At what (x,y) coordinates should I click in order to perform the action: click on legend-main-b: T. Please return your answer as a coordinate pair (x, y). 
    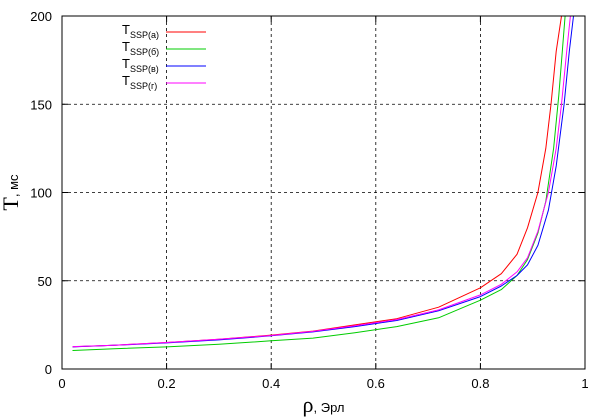
    Looking at the image, I should click on (126, 46).